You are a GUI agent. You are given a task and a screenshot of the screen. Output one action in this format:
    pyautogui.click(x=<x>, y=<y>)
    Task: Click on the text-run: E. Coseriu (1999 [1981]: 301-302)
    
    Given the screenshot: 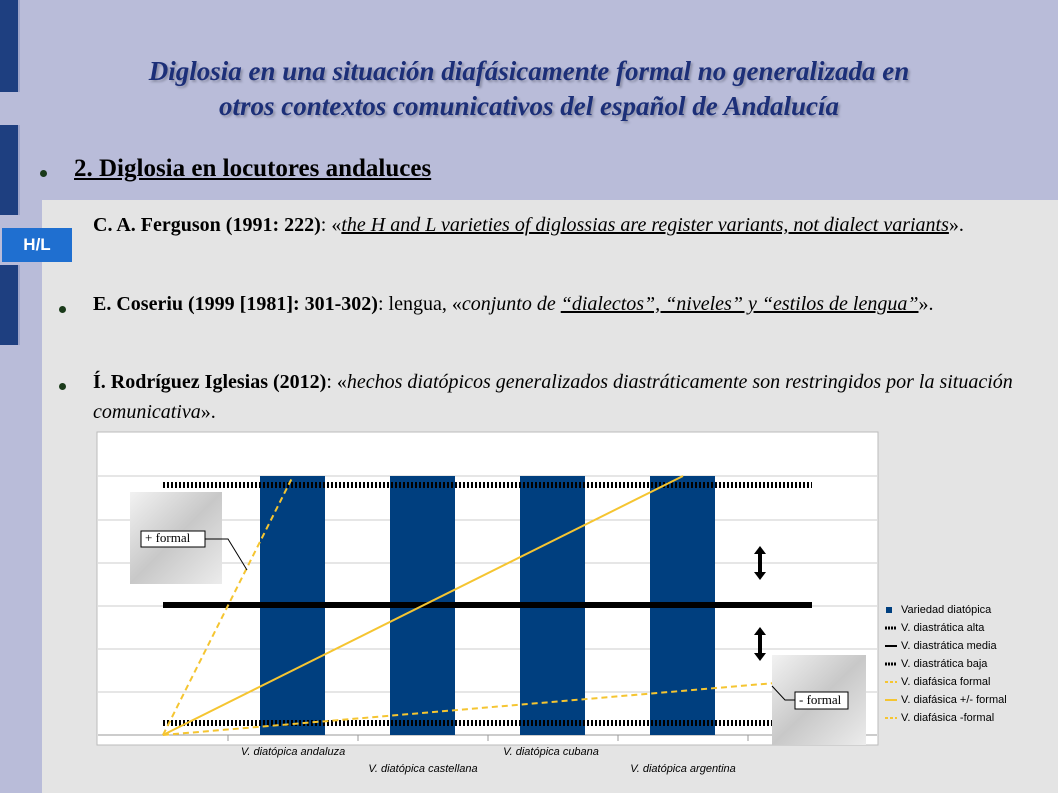 What is the action you would take?
    pyautogui.click(x=235, y=304)
    